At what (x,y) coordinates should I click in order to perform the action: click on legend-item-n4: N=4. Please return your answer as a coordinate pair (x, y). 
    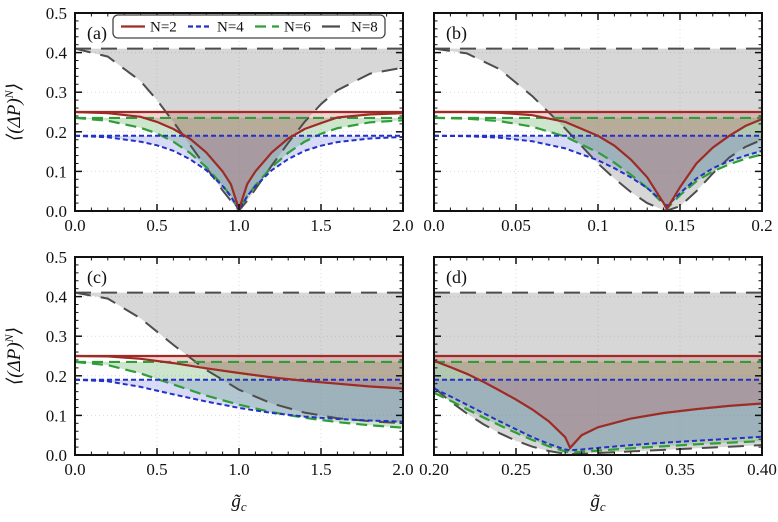
    Looking at the image, I should click on (216, 28).